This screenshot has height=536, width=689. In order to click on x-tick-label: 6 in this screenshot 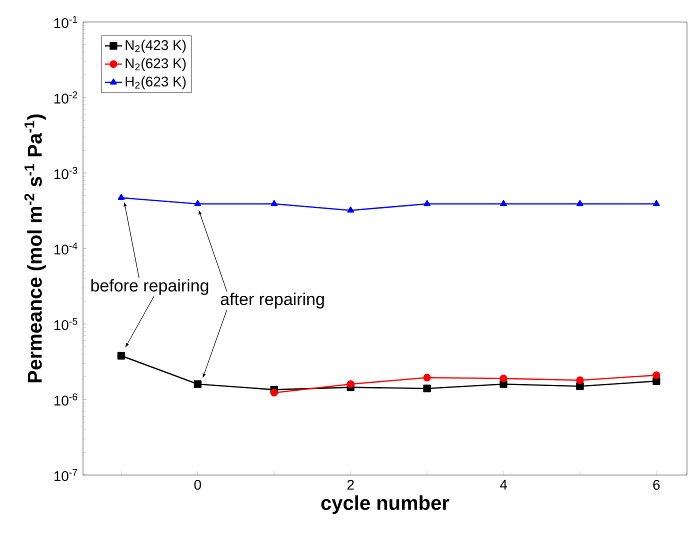, I will do `click(656, 485)`.